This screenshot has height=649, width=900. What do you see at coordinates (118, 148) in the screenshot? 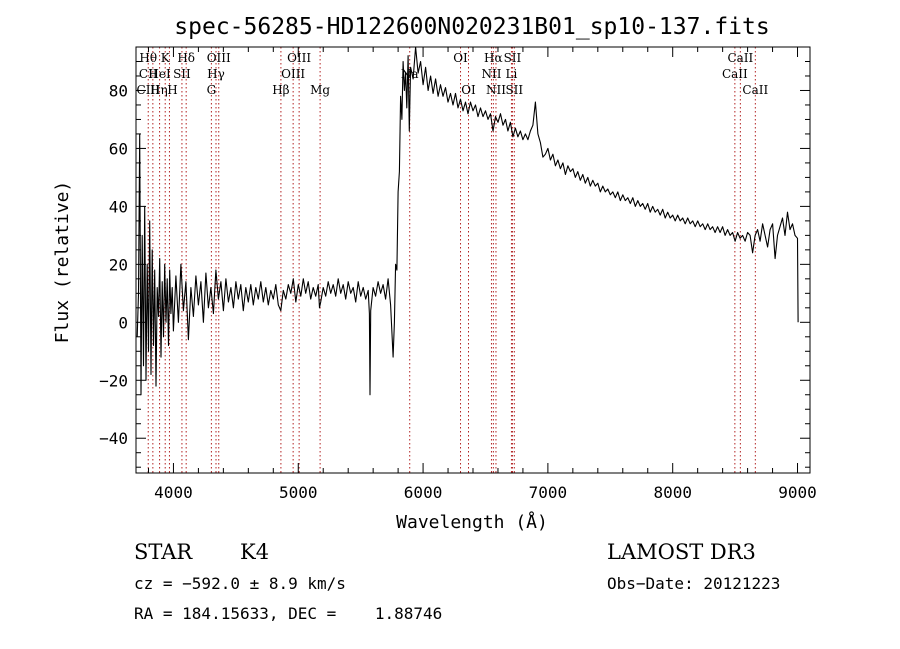
I see `y-tick-label: 60` at bounding box center [118, 148].